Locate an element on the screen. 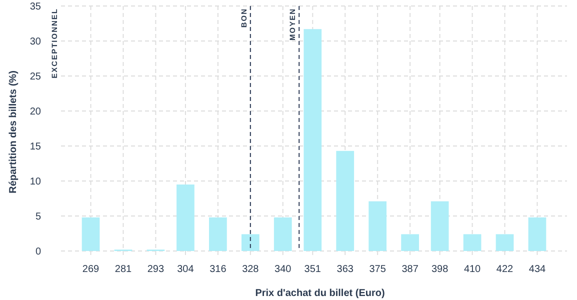 The width and height of the screenshot is (577, 300). y-tick-label: 25 is located at coordinates (36, 77).